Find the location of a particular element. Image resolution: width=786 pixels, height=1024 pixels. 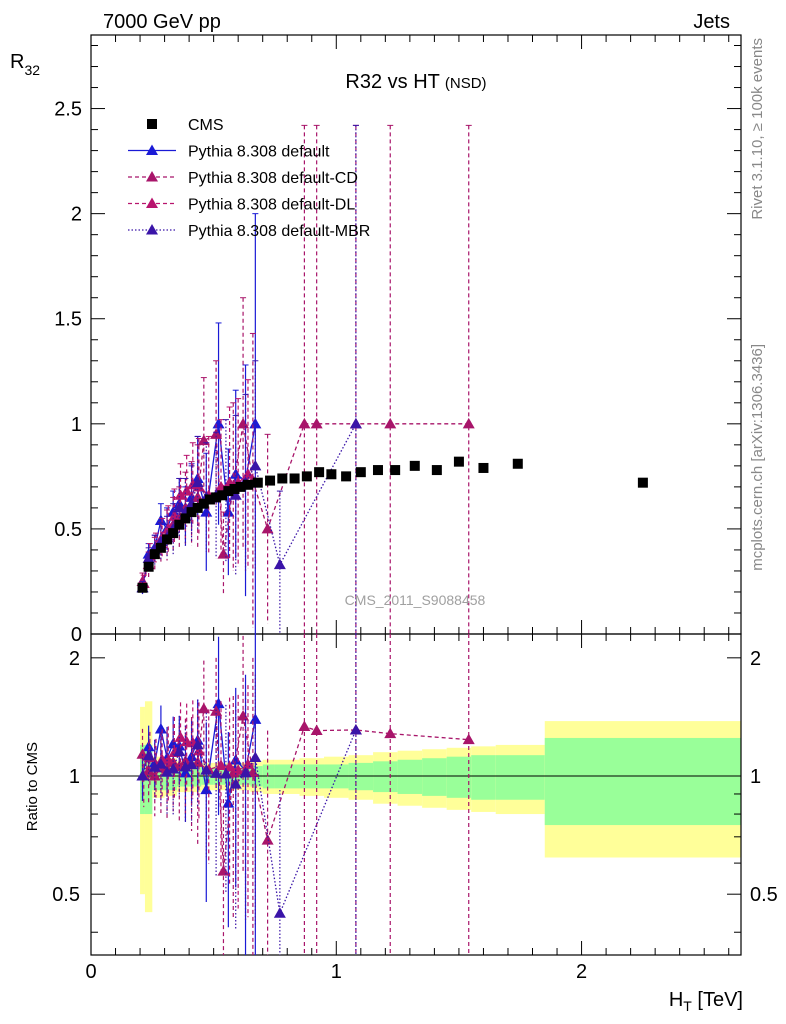

x-axis-label-h: H is located at coordinates (676, 1000).